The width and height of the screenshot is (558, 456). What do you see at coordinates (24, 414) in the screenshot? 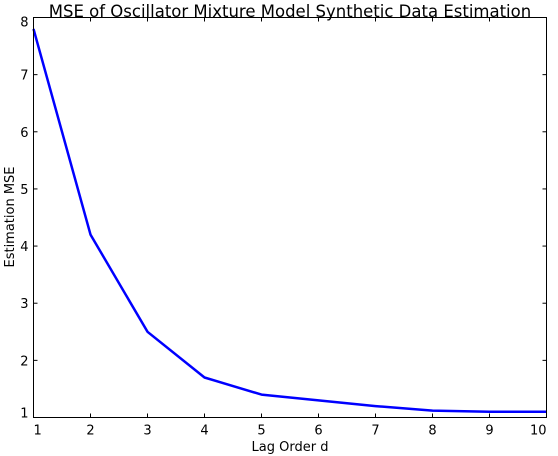
I see `y-tick-label: 1` at bounding box center [24, 414].